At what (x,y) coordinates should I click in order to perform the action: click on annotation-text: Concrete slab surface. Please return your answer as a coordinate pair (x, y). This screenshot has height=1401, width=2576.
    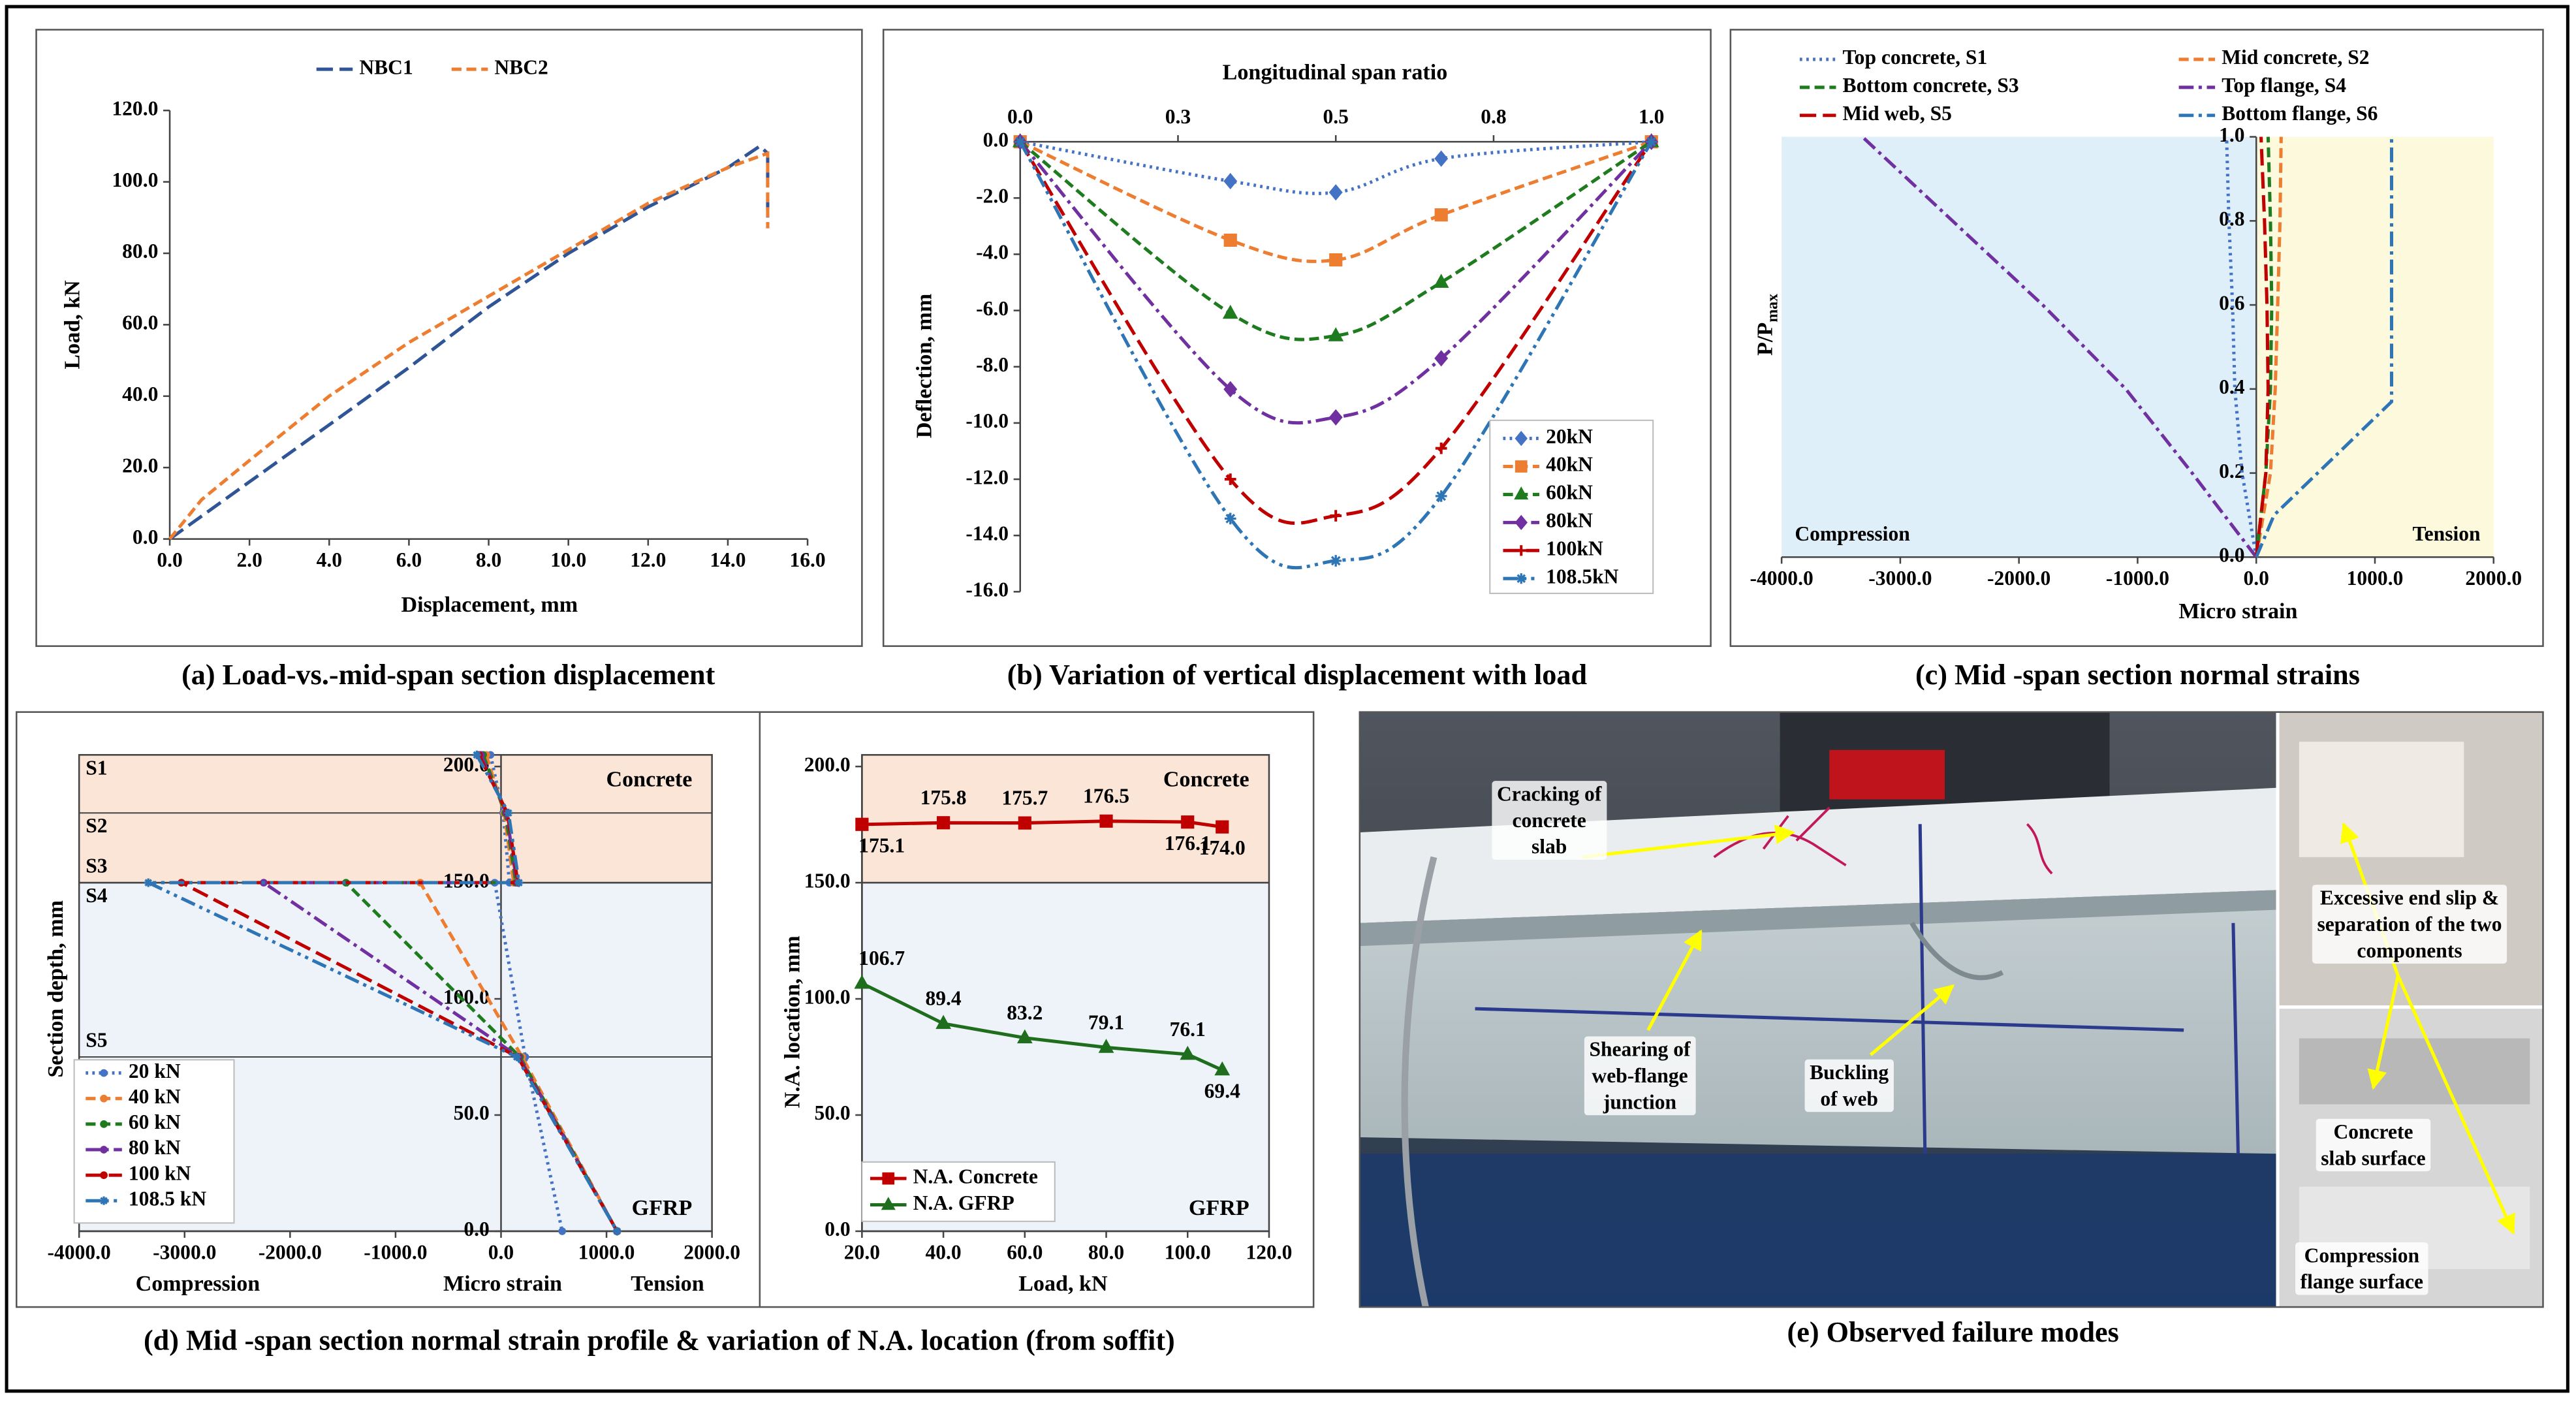
    Looking at the image, I should click on (2373, 1144).